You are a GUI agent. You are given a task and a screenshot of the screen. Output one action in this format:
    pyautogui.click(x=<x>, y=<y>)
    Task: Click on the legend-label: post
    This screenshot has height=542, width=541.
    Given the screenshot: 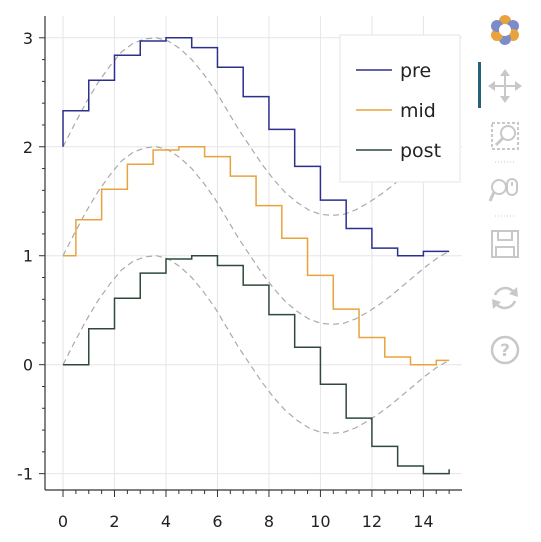 What is the action you would take?
    pyautogui.click(x=420, y=151)
    